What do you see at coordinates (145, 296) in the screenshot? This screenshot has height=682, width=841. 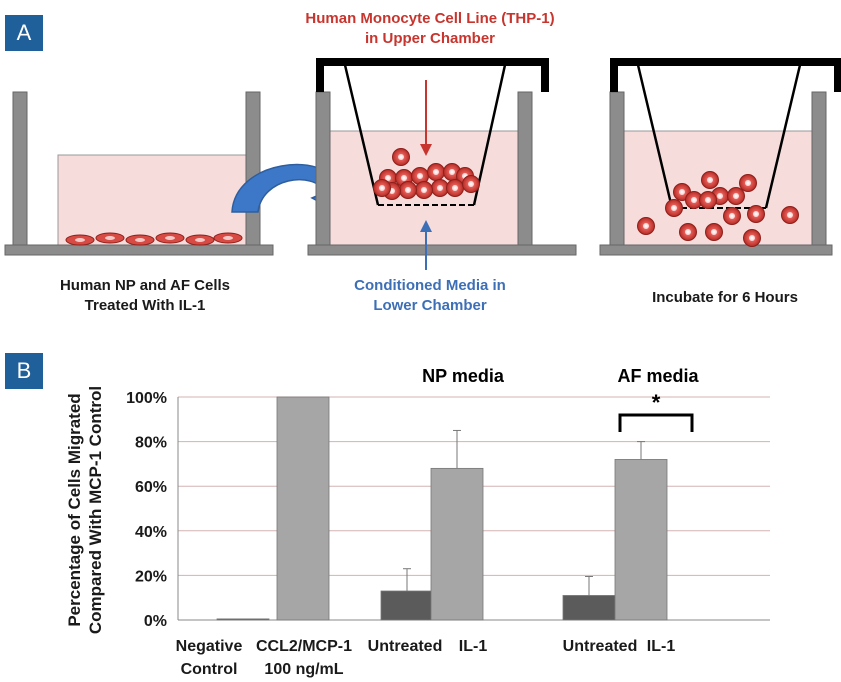 I see `left-caption: Human NP and AF Cells Treated With IL-1` at bounding box center [145, 296].